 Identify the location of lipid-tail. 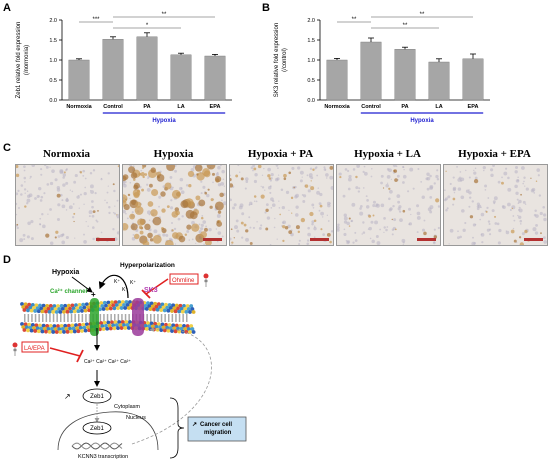
(118, 318).